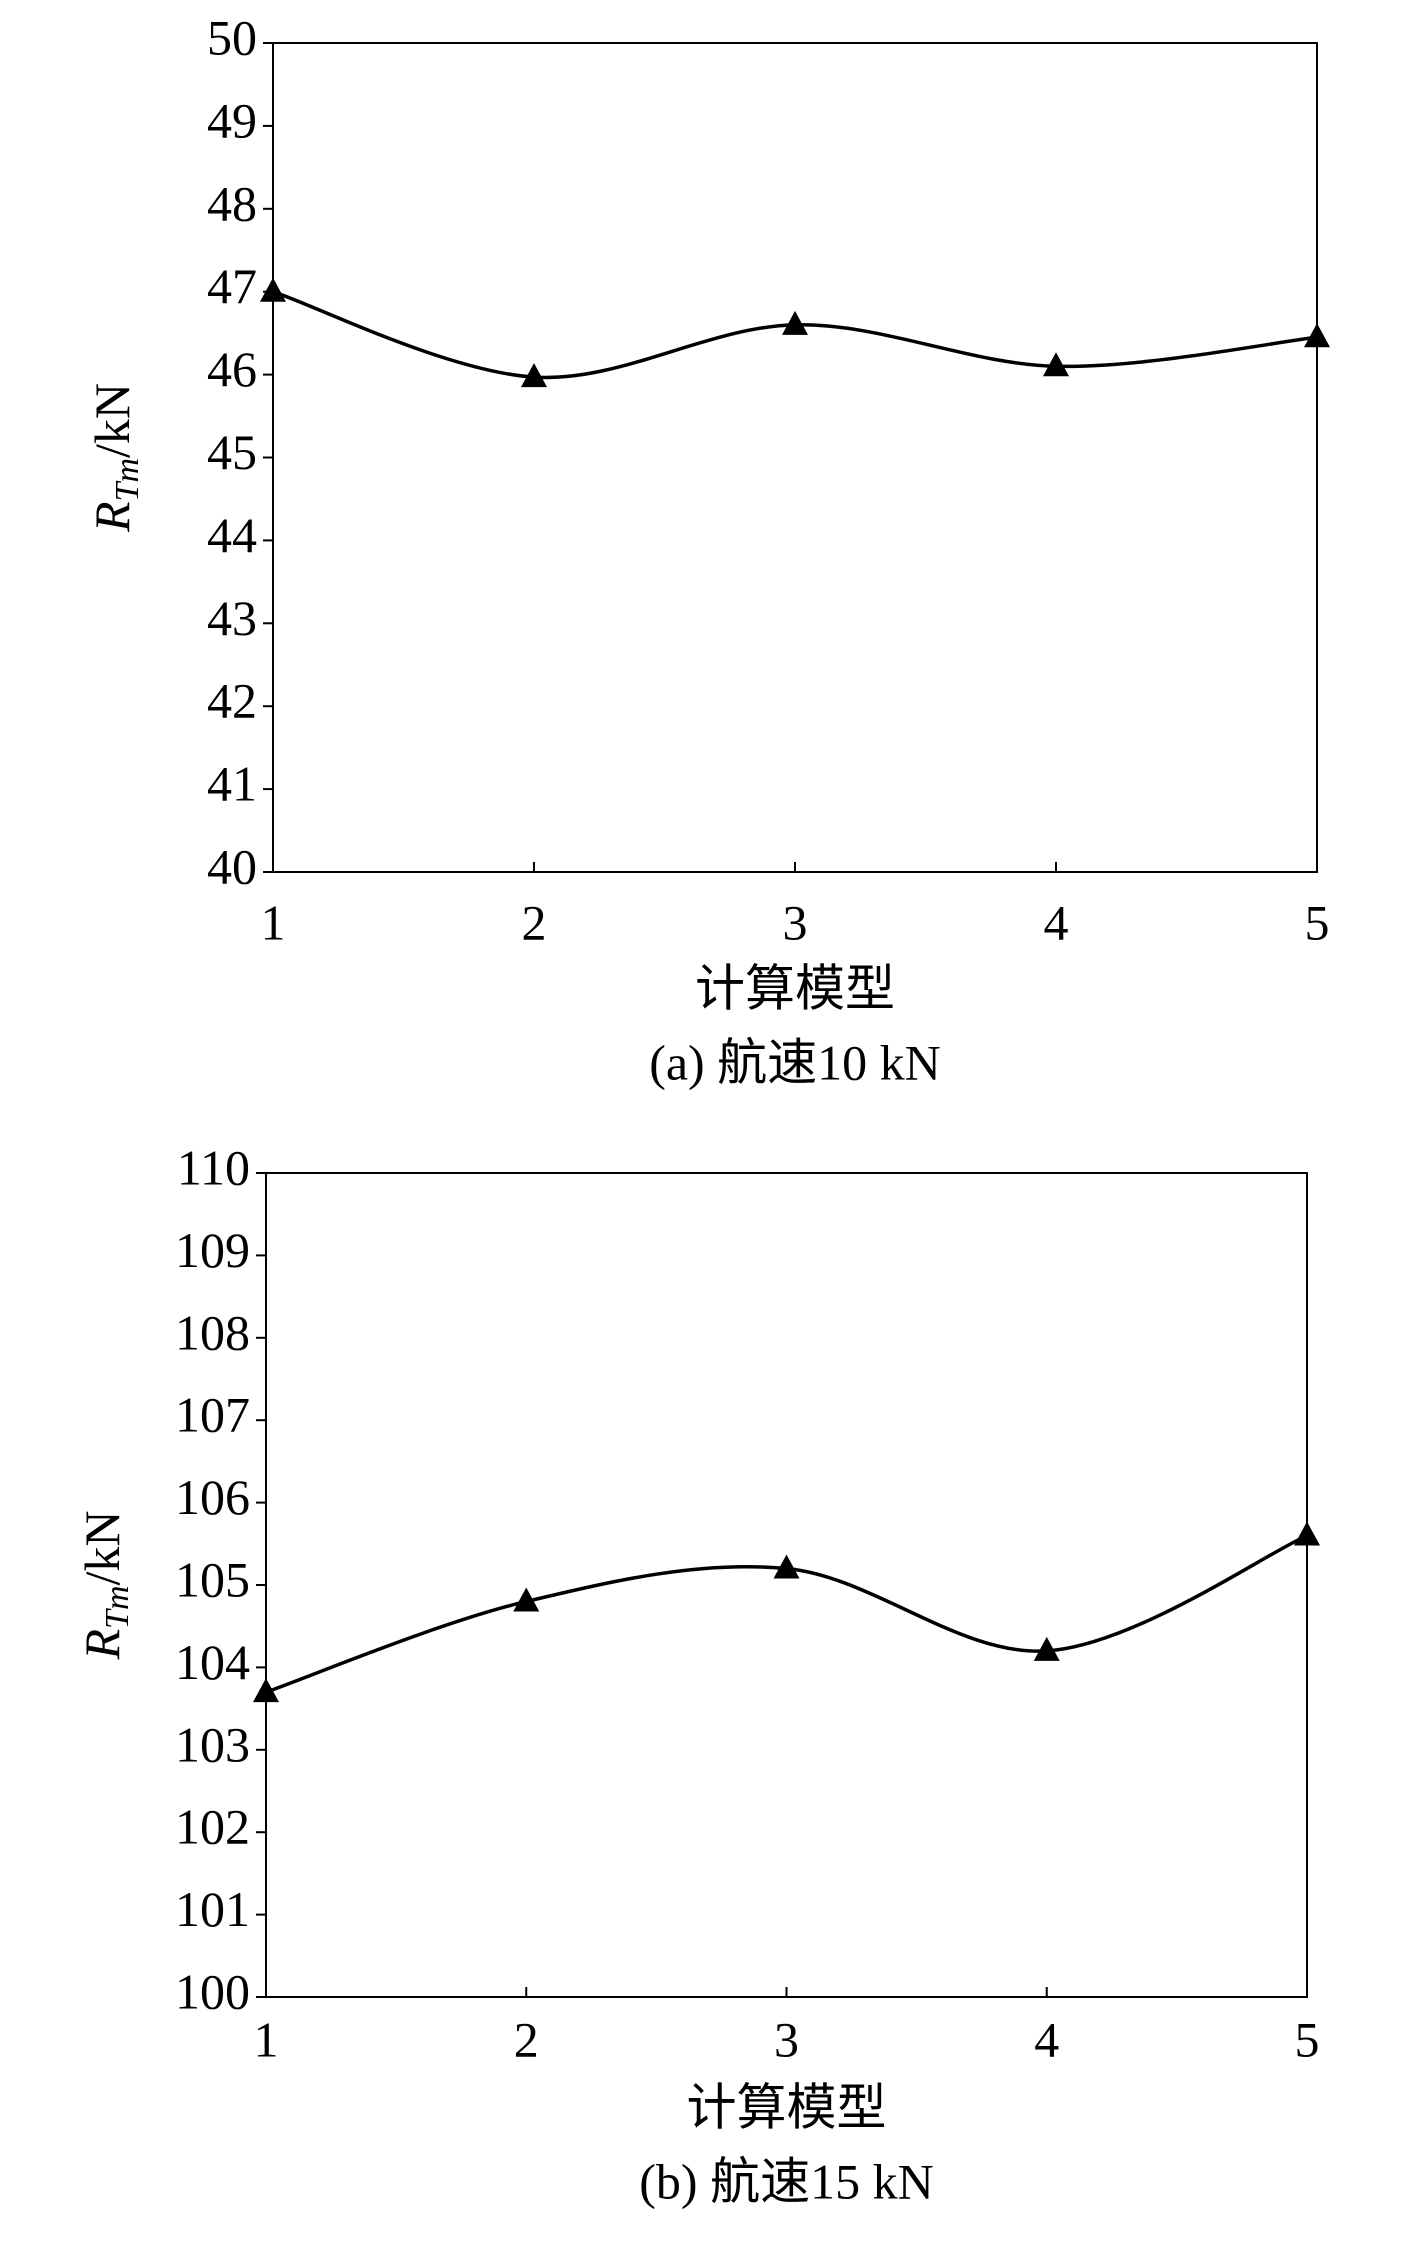  I want to click on y-tick-label: 104, so click(212, 1662).